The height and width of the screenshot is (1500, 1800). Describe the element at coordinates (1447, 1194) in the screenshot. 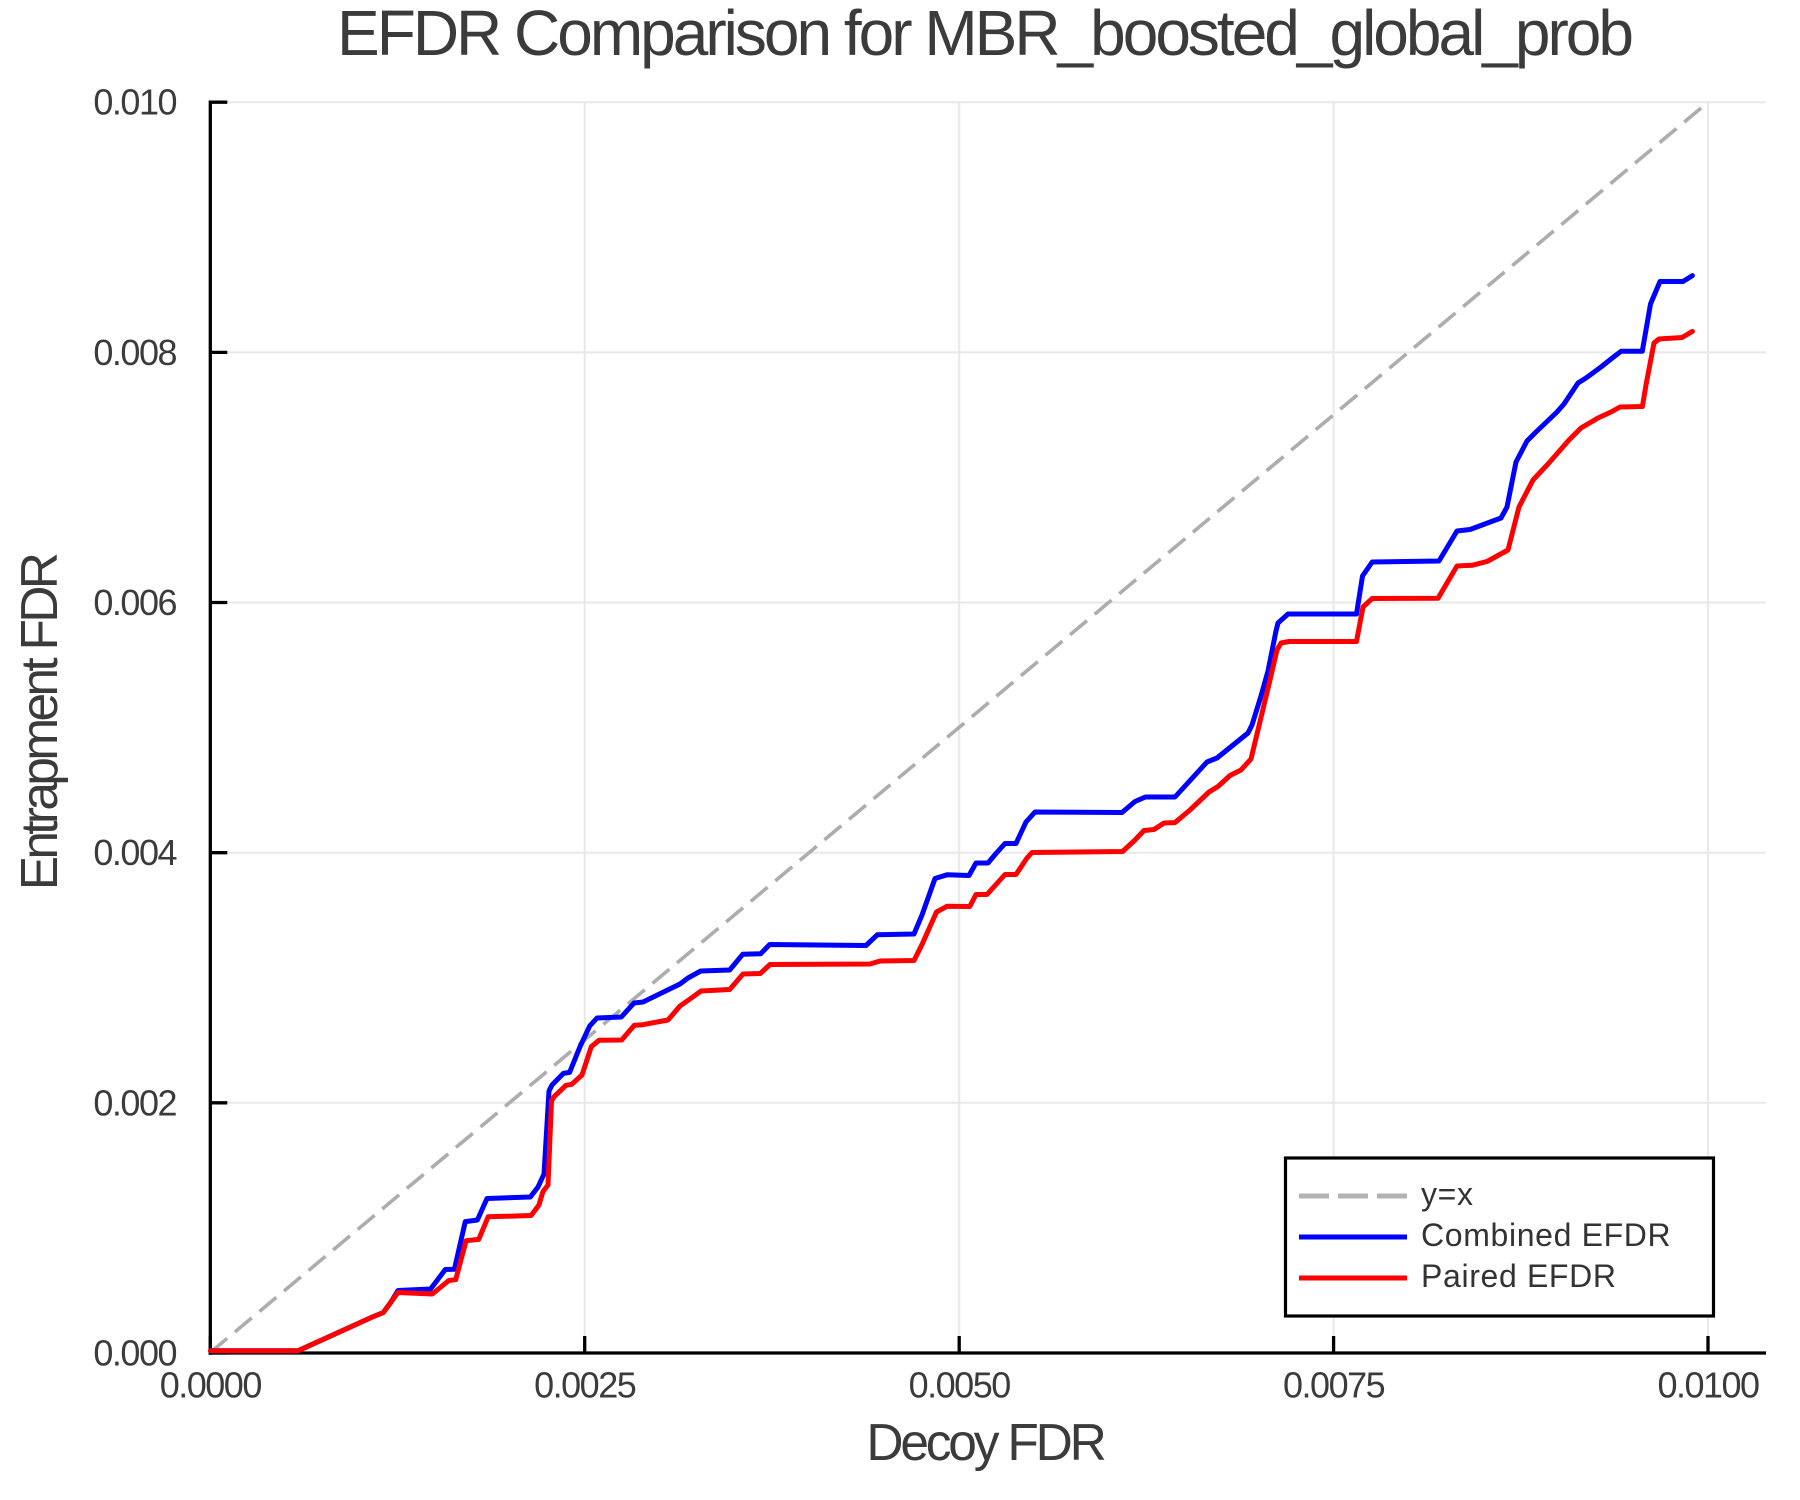

I see `svg-text: y=x` at that location.